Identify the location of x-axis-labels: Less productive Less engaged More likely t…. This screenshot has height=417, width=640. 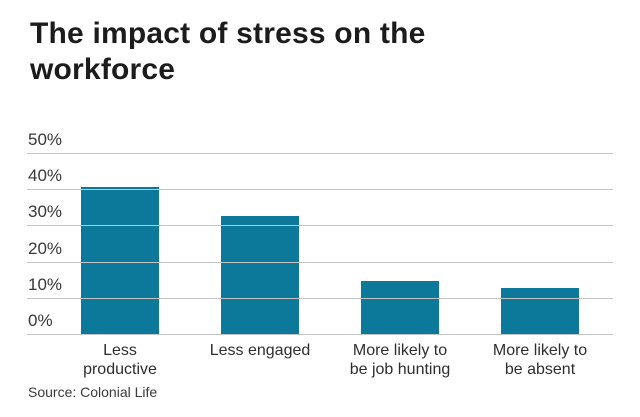
(330, 360).